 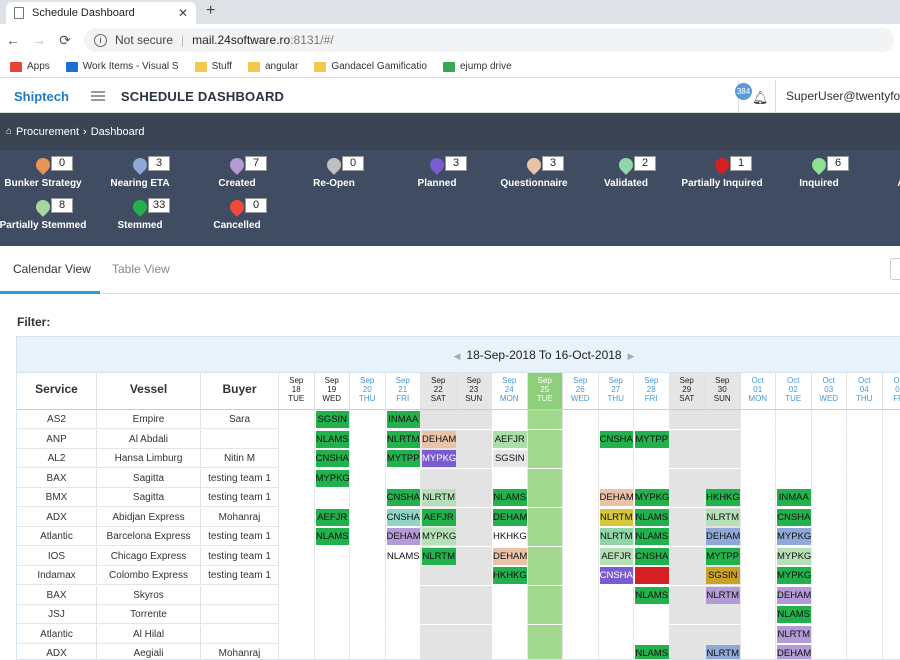 I want to click on new-tab-icon: +, so click(x=211, y=10).